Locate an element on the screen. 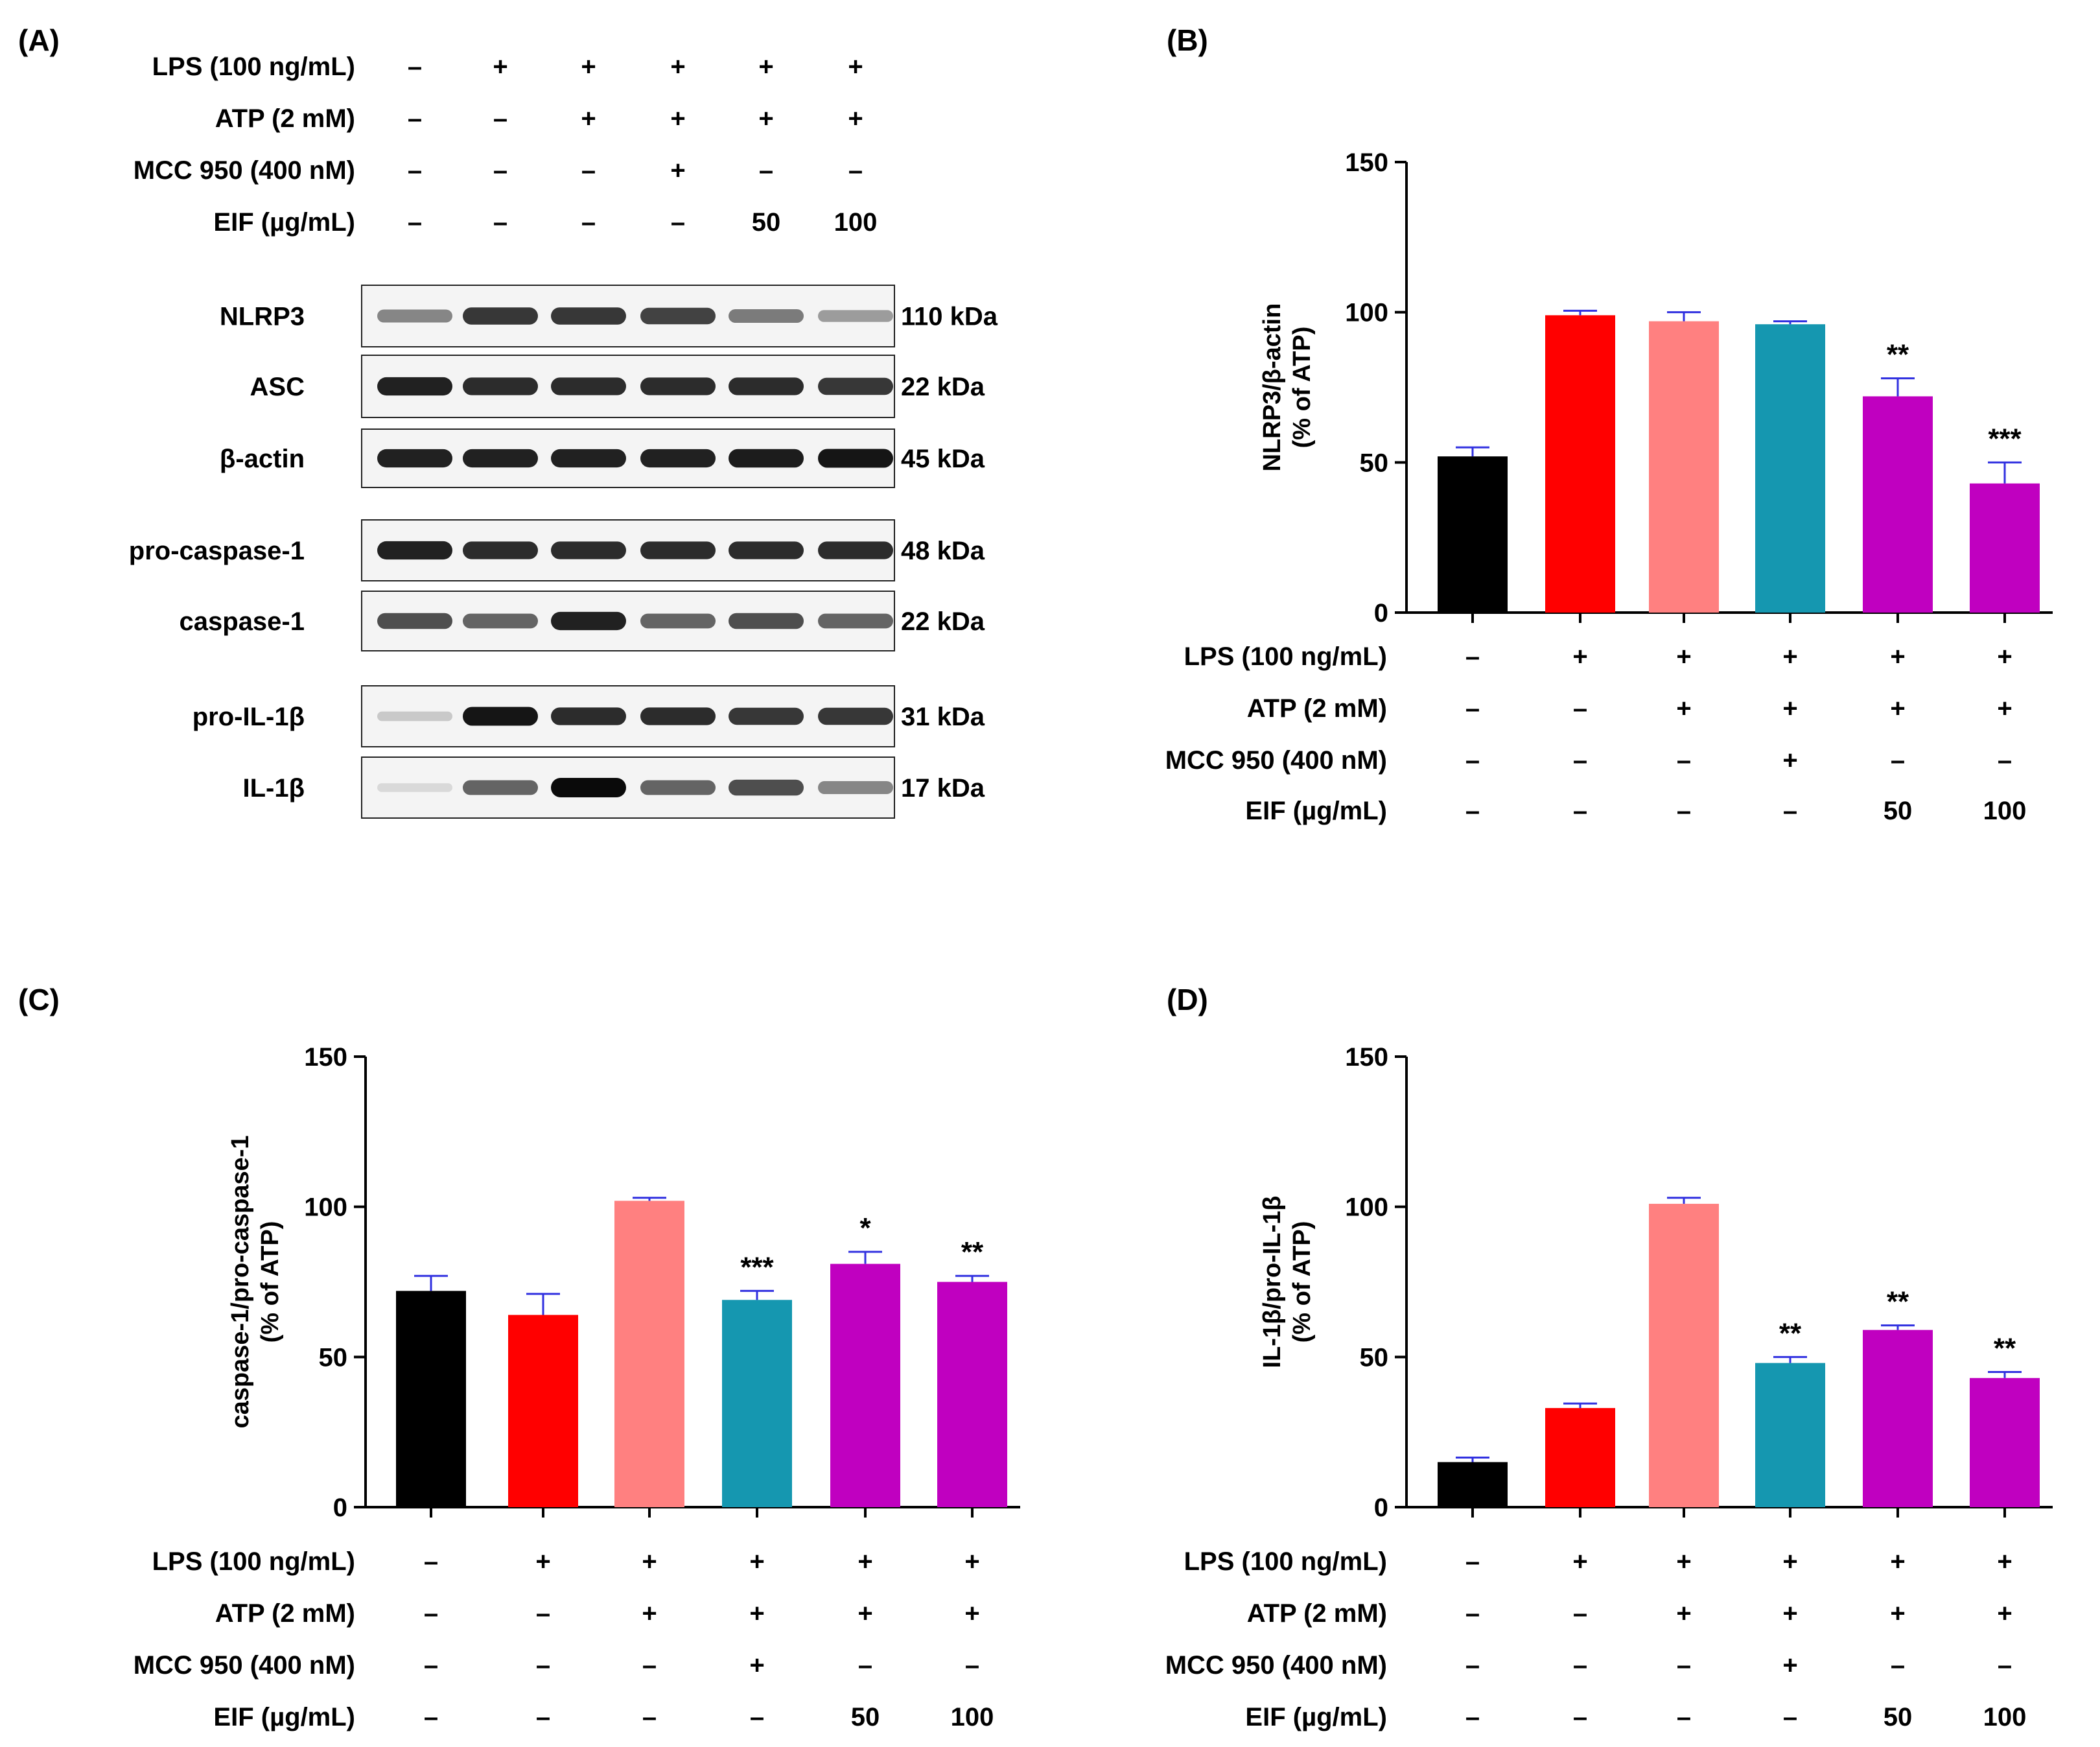 The height and width of the screenshot is (1747, 2100). y-axis-label: (% of ATP) is located at coordinates (1302, 1282).